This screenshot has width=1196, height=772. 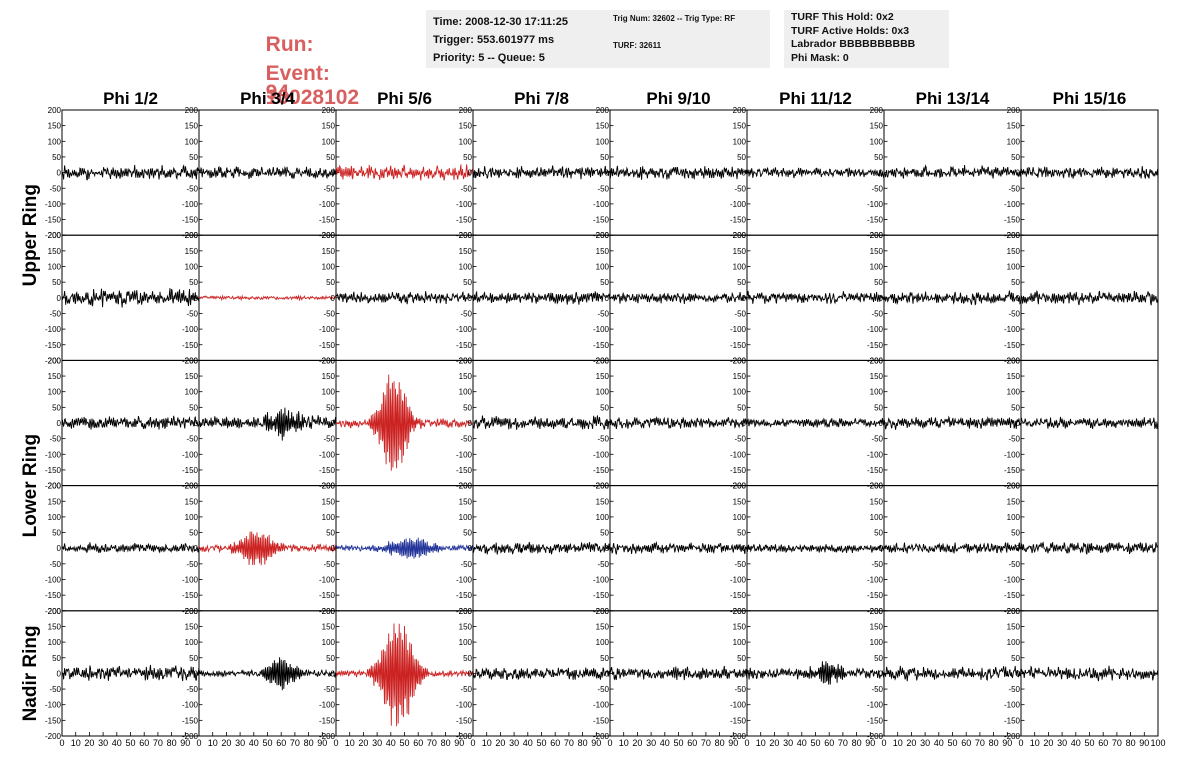 What do you see at coordinates (500, 22) in the screenshot?
I see `time-text: Time: 2008-12-30 17:11:25` at bounding box center [500, 22].